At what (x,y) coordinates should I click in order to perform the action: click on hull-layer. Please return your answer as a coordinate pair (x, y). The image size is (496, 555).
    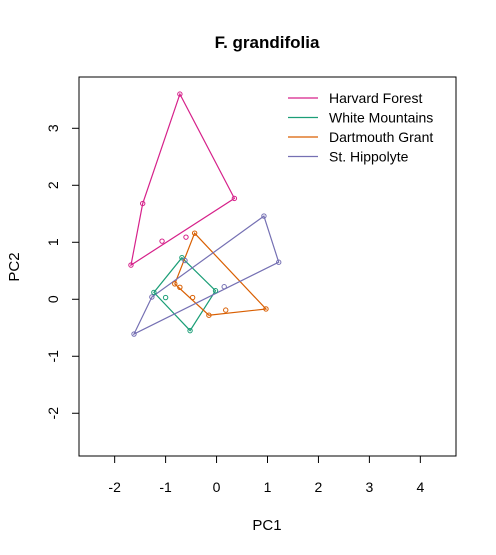
    Looking at the image, I should click on (205, 214).